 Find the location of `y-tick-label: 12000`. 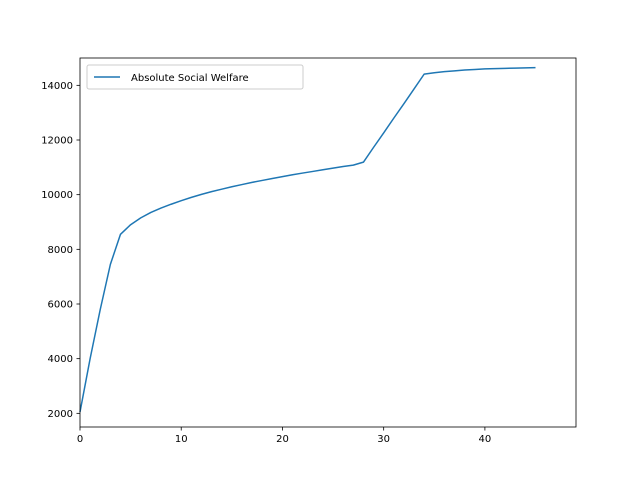

y-tick-label: 12000 is located at coordinates (57, 141).